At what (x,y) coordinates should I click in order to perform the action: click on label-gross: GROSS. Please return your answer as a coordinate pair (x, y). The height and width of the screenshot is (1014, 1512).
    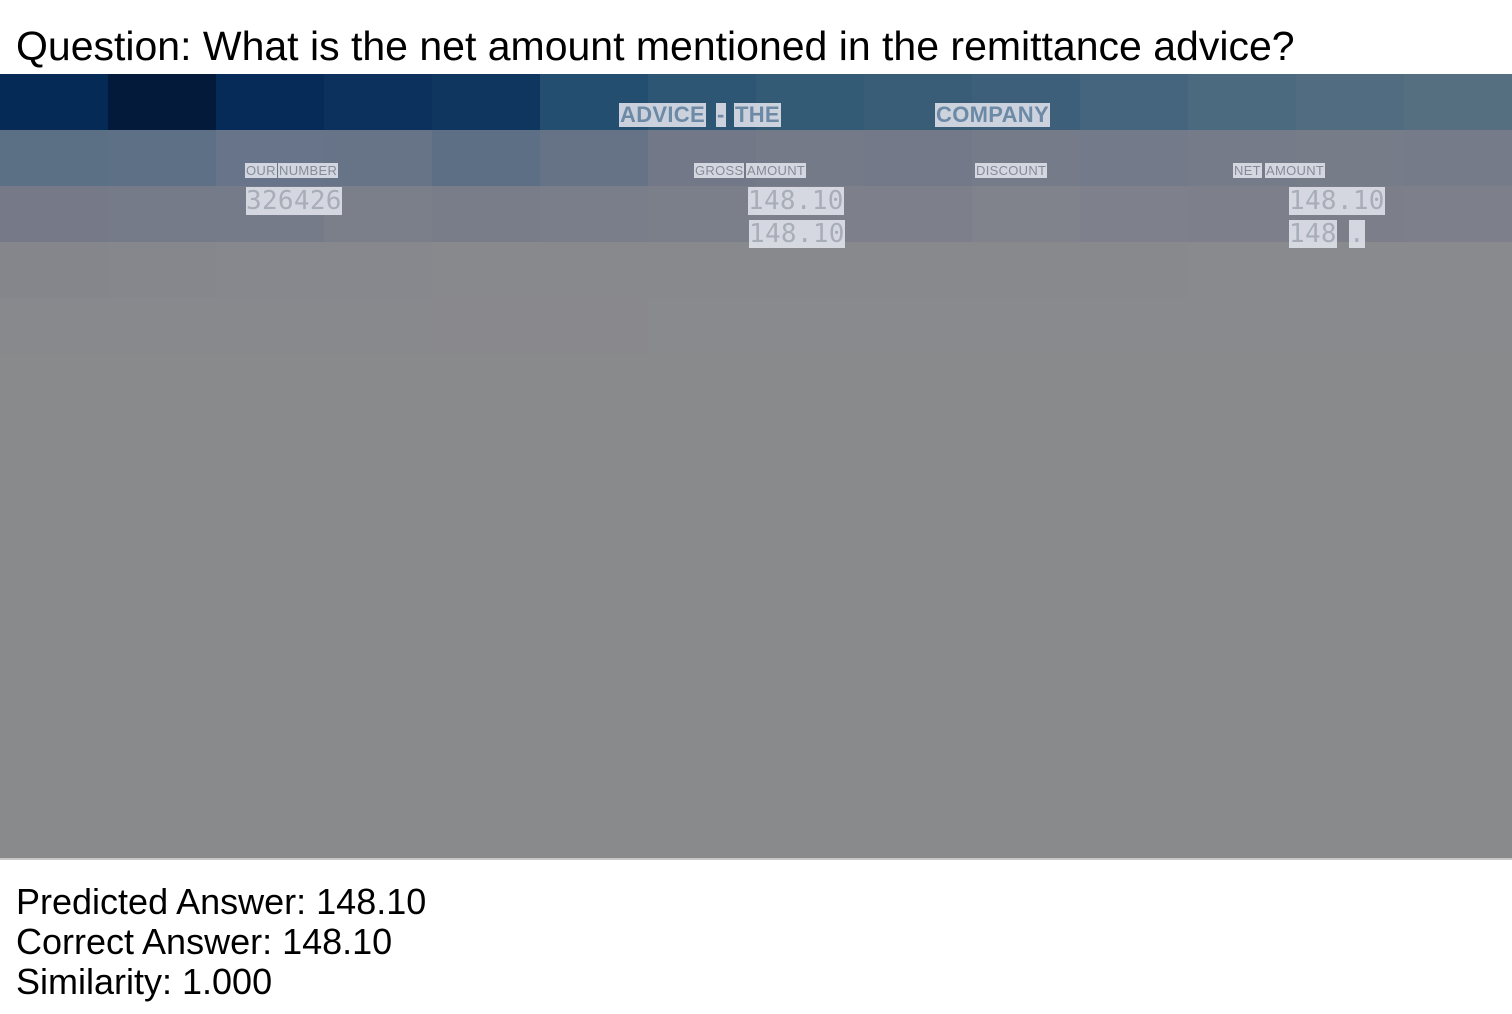
    Looking at the image, I should click on (719, 170).